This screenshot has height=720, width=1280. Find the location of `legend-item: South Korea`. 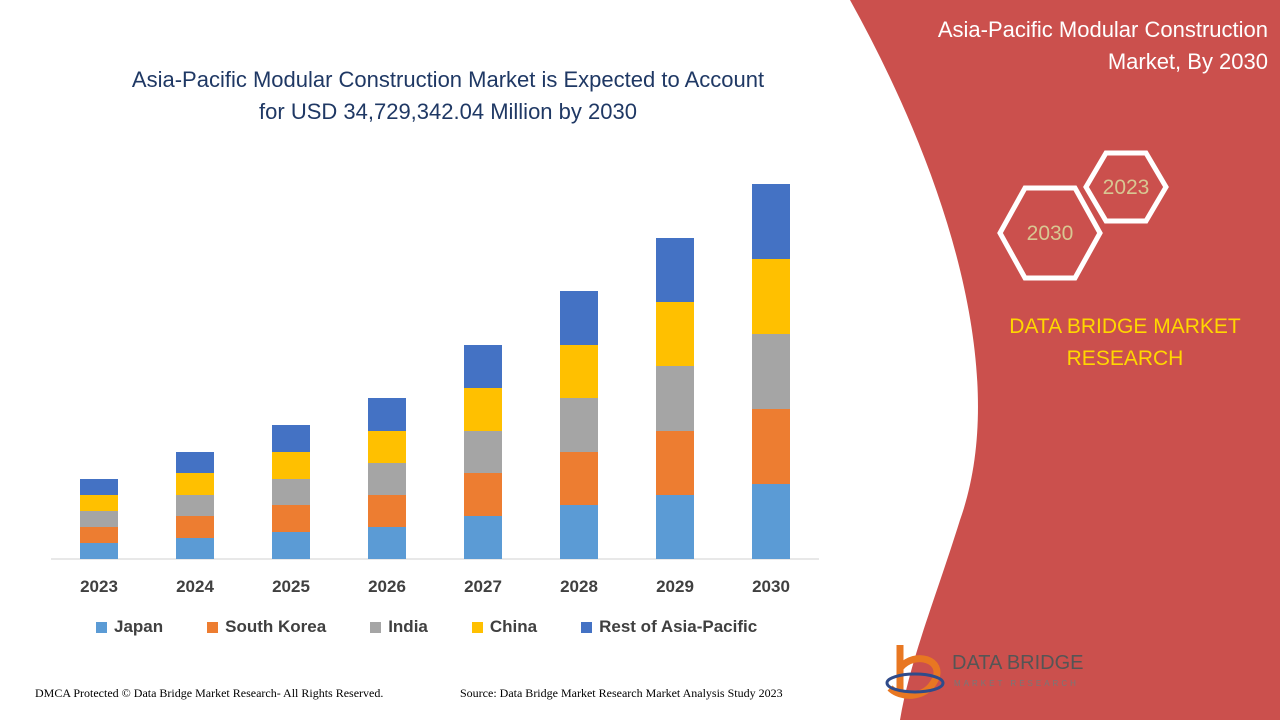

legend-item: South Korea is located at coordinates (266, 627).